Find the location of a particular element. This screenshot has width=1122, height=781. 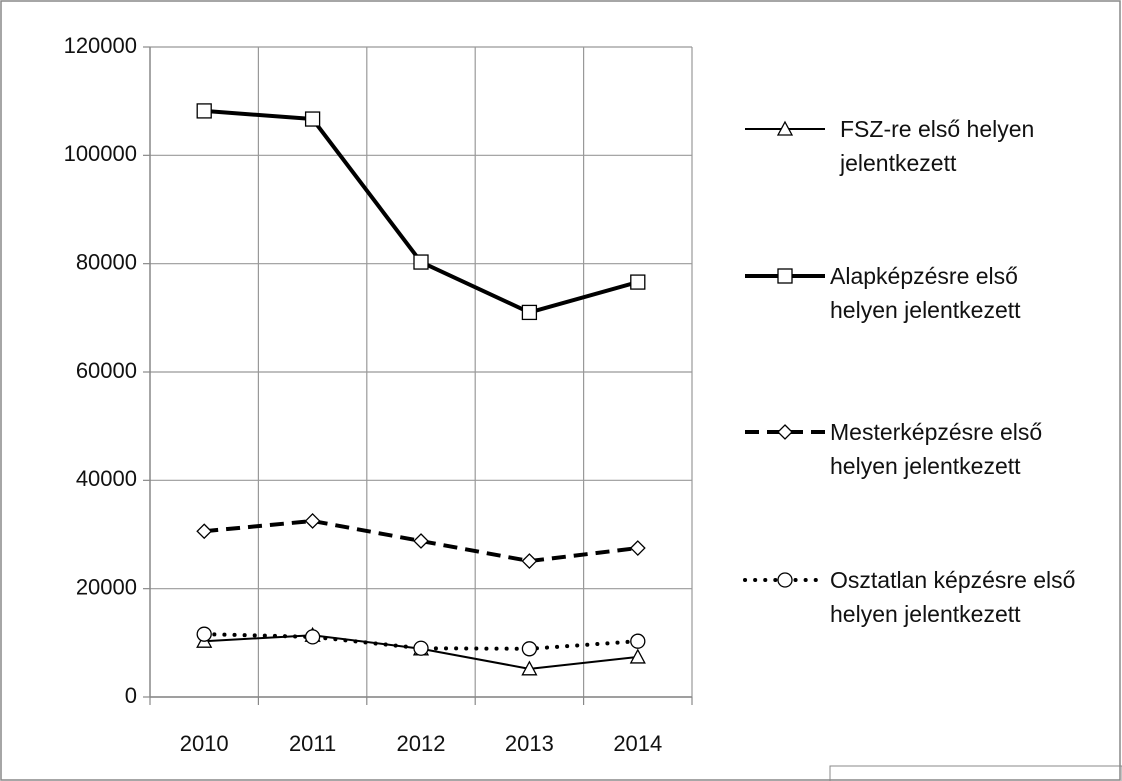

x-tick-label: 2011 is located at coordinates (312, 743).